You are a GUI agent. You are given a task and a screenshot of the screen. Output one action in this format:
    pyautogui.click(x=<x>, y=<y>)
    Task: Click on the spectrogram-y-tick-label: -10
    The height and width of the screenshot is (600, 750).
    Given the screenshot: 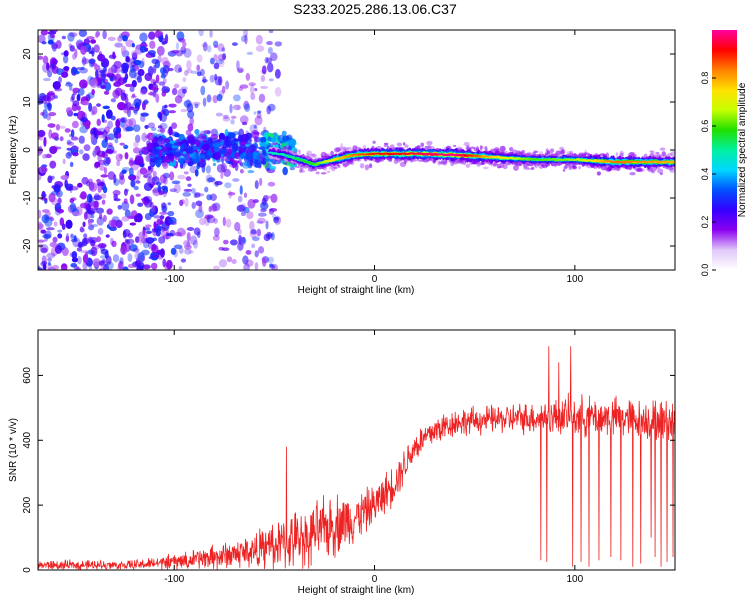 What is the action you would take?
    pyautogui.click(x=27, y=197)
    